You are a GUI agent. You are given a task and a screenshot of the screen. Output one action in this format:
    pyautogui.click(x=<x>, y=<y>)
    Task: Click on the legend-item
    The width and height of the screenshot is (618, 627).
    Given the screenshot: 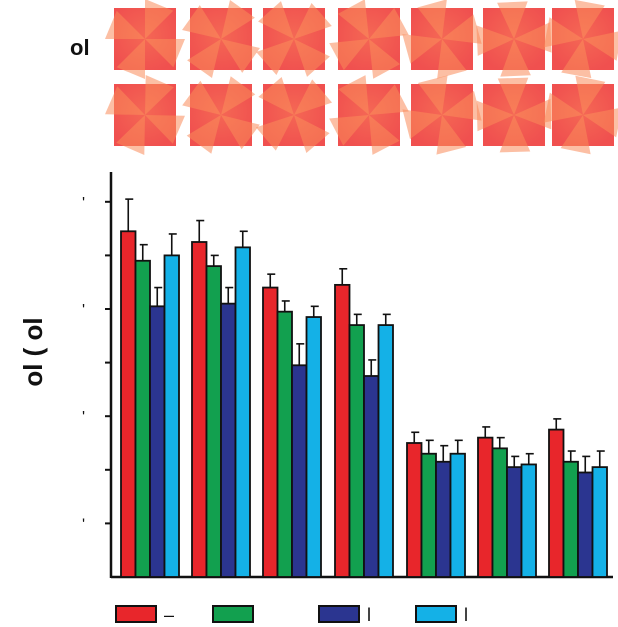 What is the action you would take?
    pyautogui.click(x=233, y=614)
    